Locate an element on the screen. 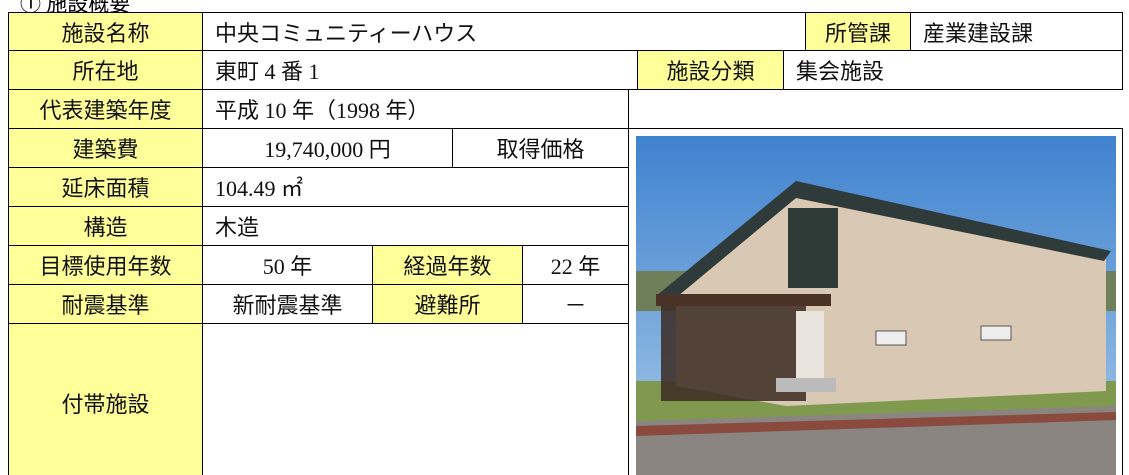 This screenshot has width=1129, height=475. value: 22 年 is located at coordinates (575, 265).